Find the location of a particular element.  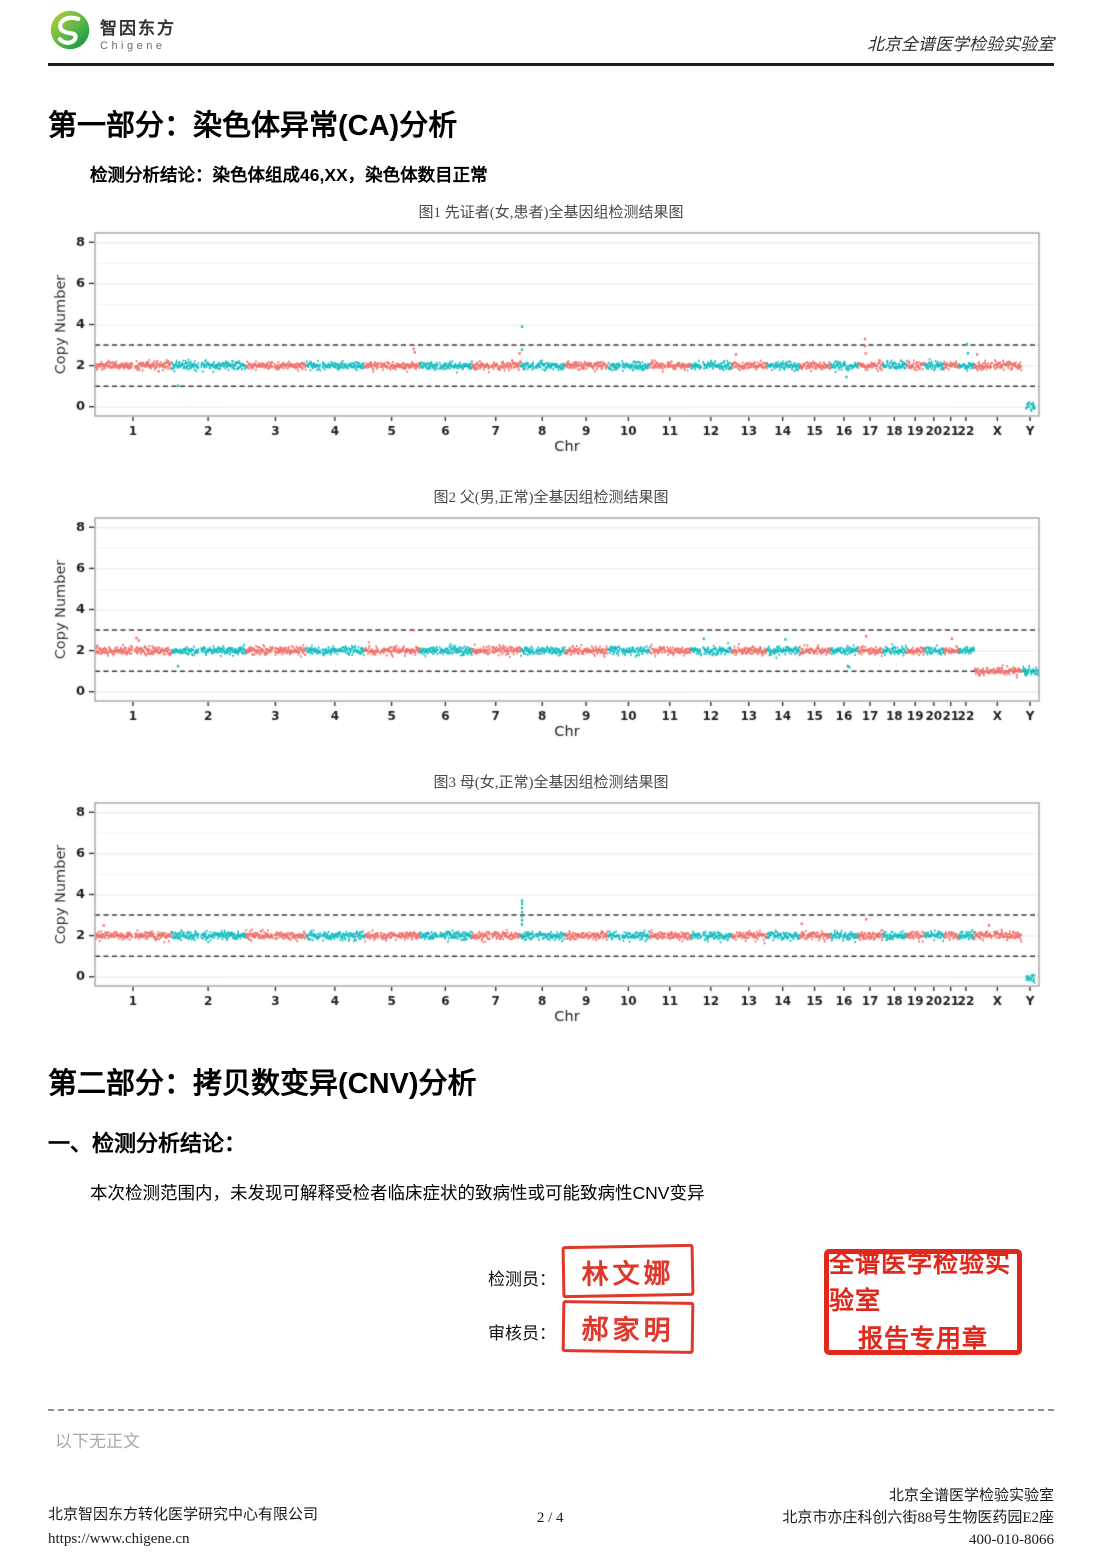

section1-title: 第一部分：染色体异常(CA)分析 is located at coordinates (253, 126).